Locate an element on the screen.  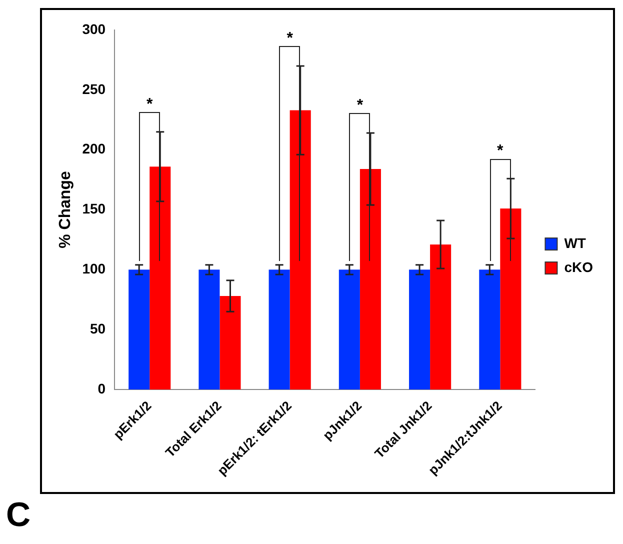
y-tick-label: 0 is located at coordinates (102, 388).